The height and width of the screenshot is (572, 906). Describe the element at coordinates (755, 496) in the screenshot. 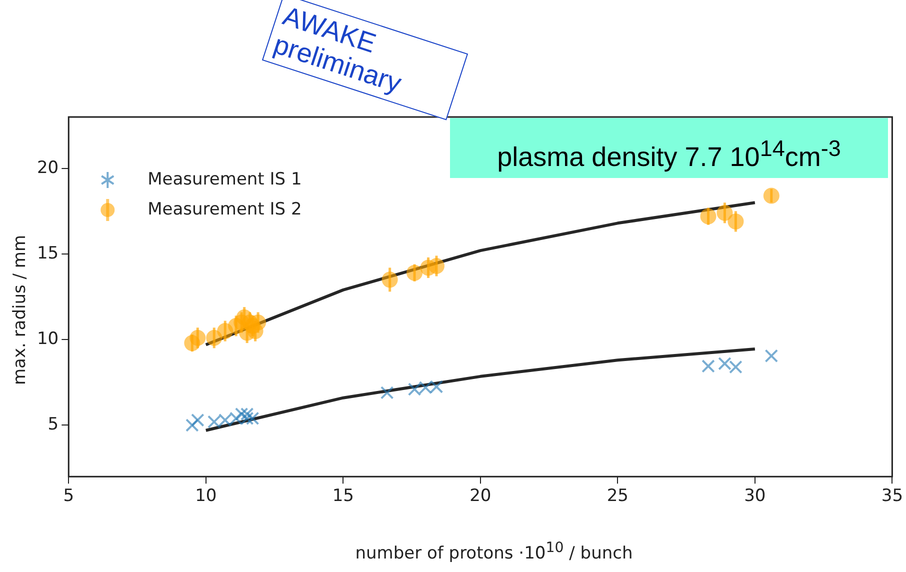

I see `x-tick-label: 30` at that location.